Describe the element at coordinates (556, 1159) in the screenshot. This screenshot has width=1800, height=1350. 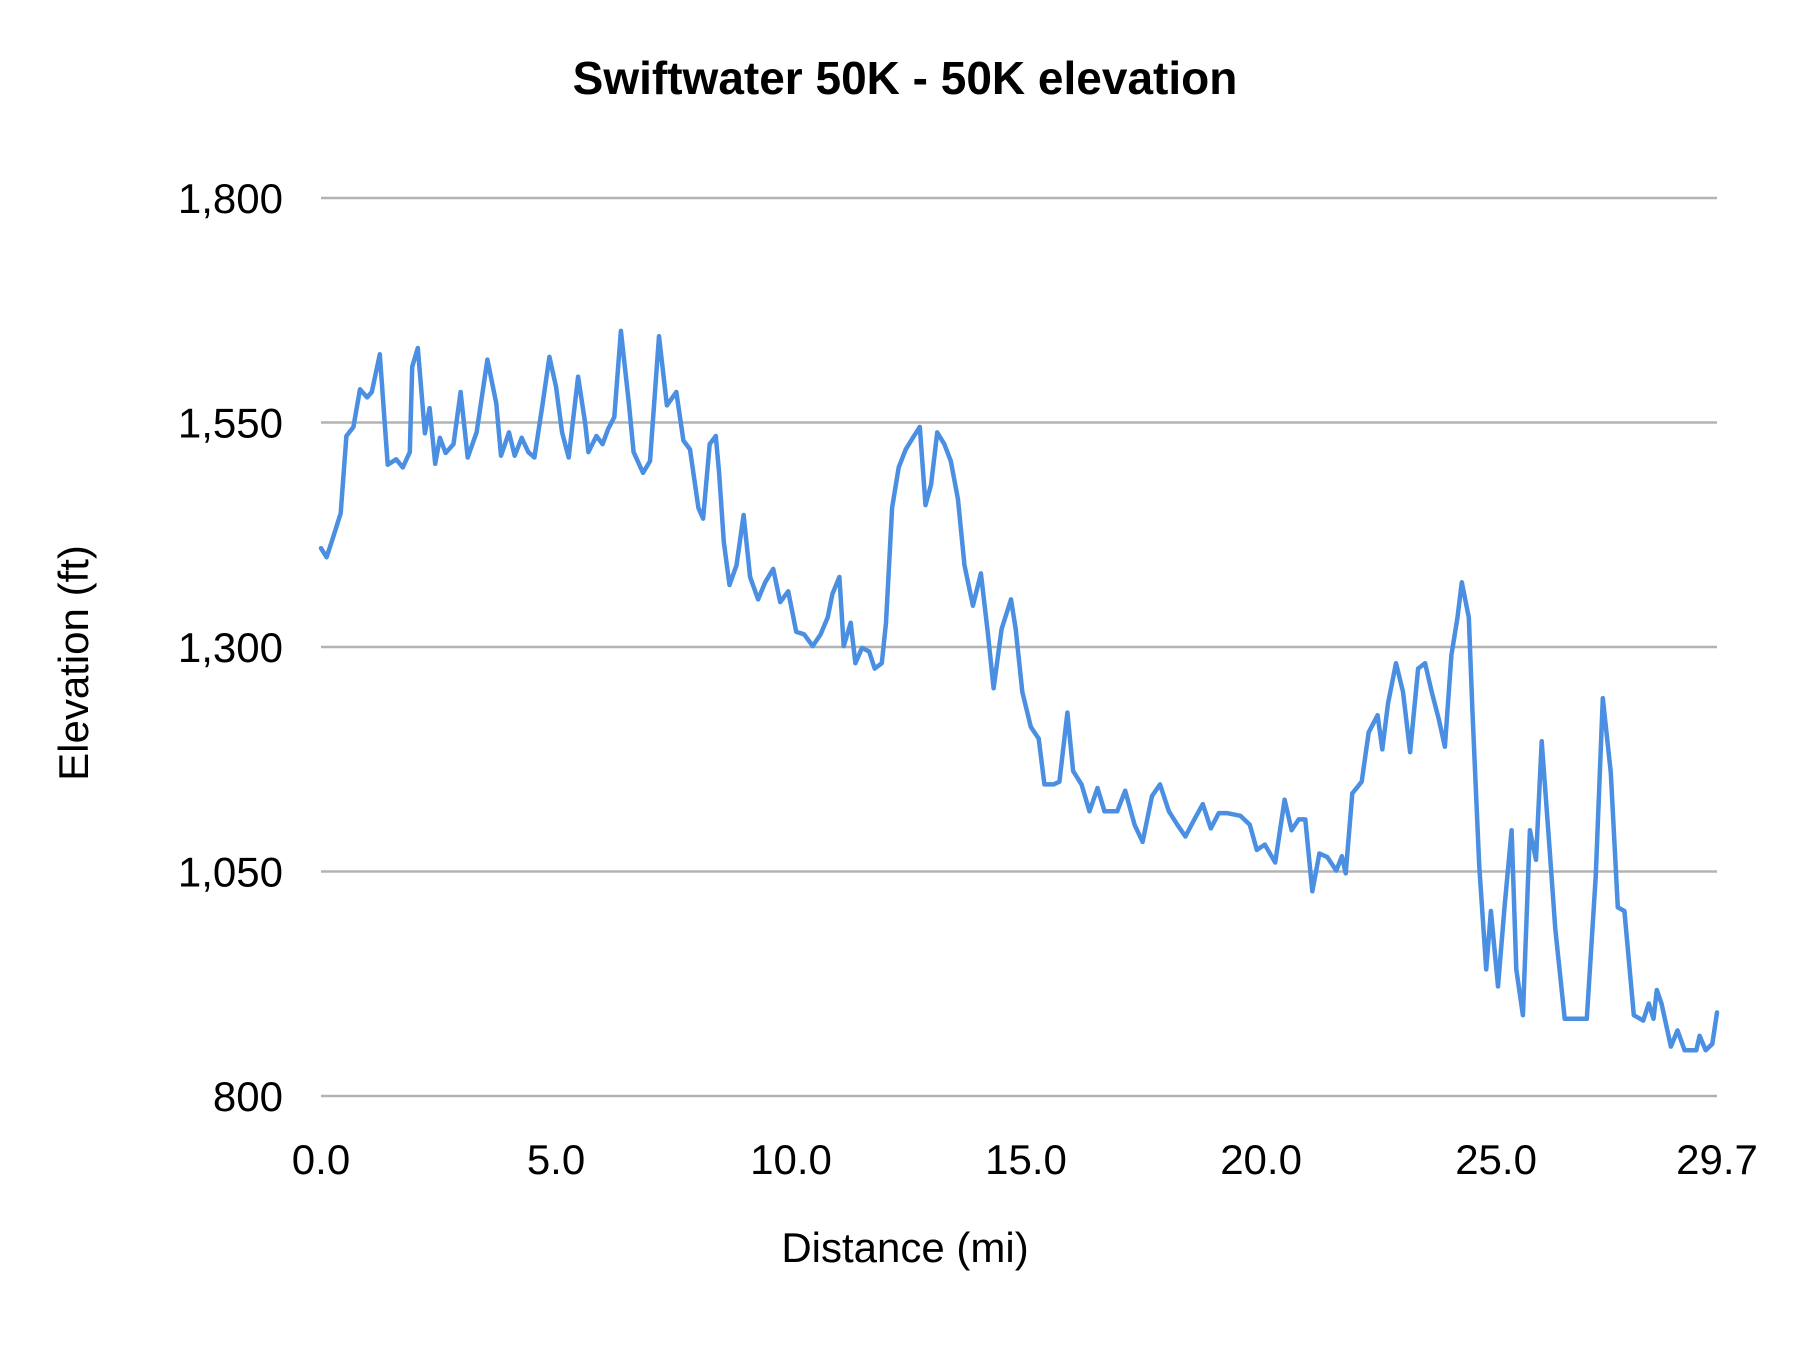
I see `x-tick-label: 5.0` at that location.